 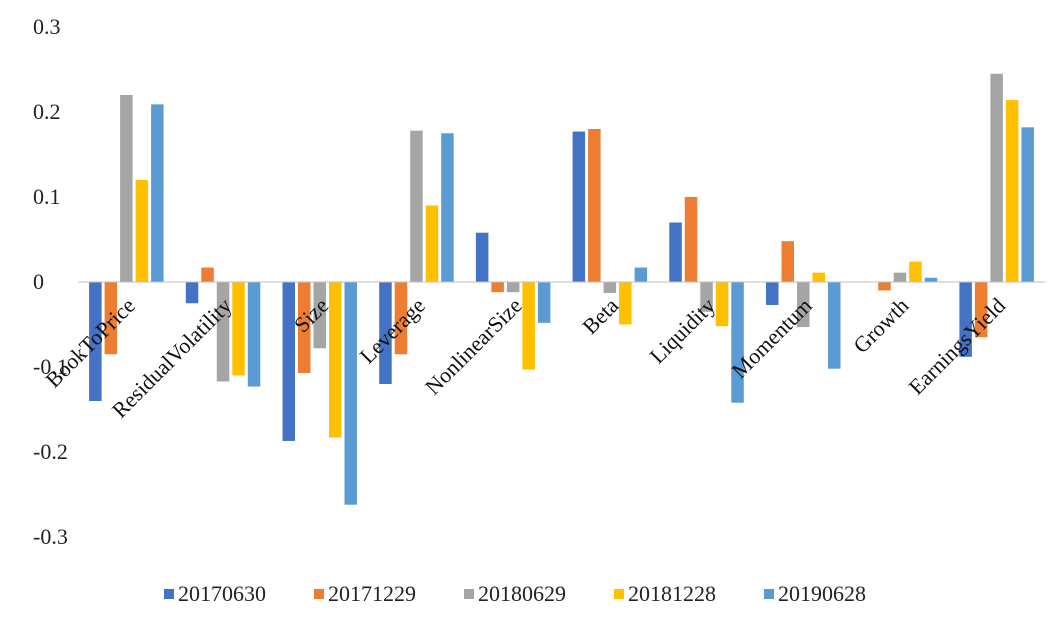 What do you see at coordinates (600, 316) in the screenshot?
I see `category-label-Beta: Beta` at bounding box center [600, 316].